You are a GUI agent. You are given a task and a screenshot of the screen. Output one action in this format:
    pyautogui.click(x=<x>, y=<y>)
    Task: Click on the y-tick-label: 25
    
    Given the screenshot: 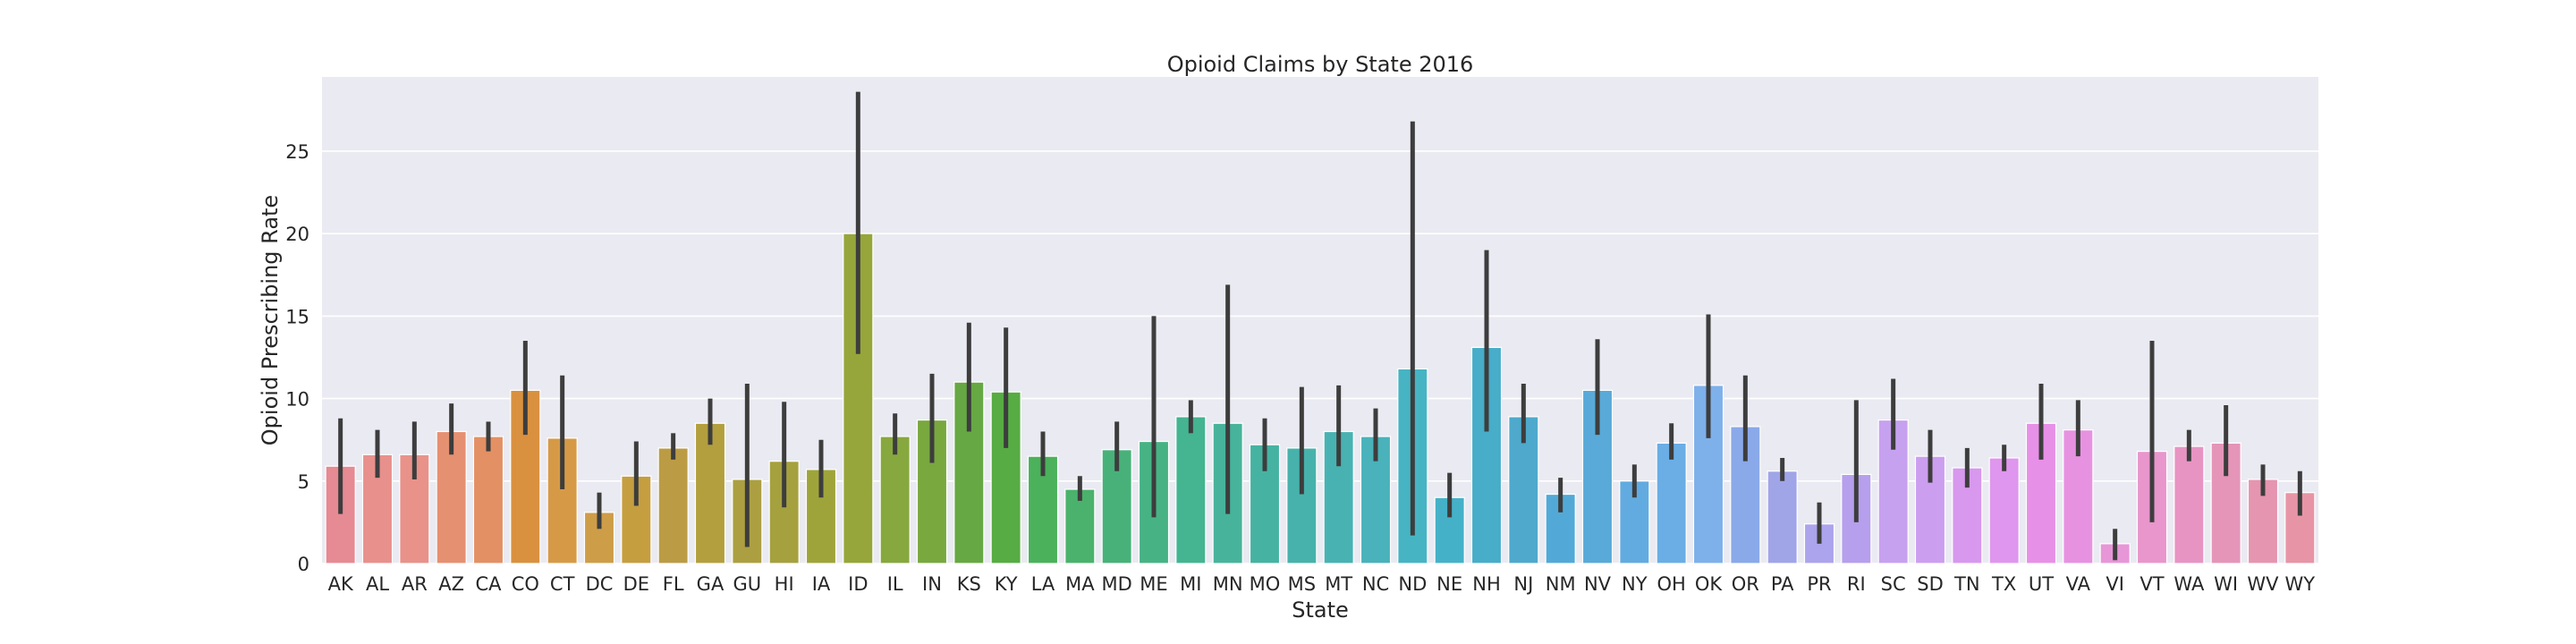 What is the action you would take?
    pyautogui.click(x=297, y=152)
    